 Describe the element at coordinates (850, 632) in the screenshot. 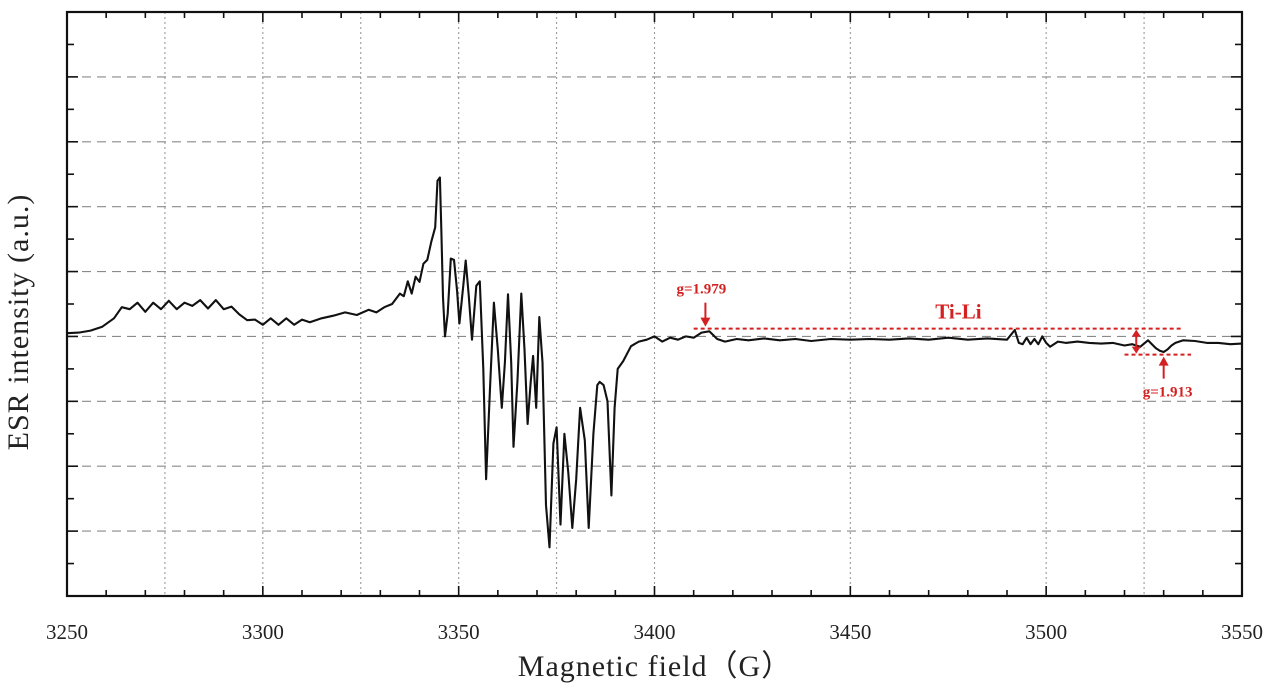

I see `x-tick-label: 3450` at that location.